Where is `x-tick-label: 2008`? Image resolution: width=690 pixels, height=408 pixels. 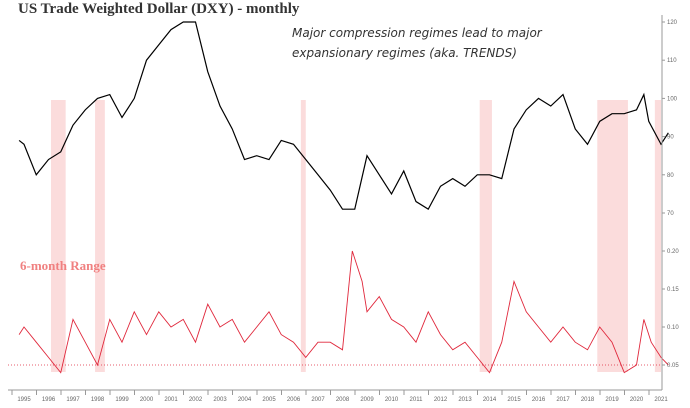
x-tick-label: 2008 is located at coordinates (343, 400).